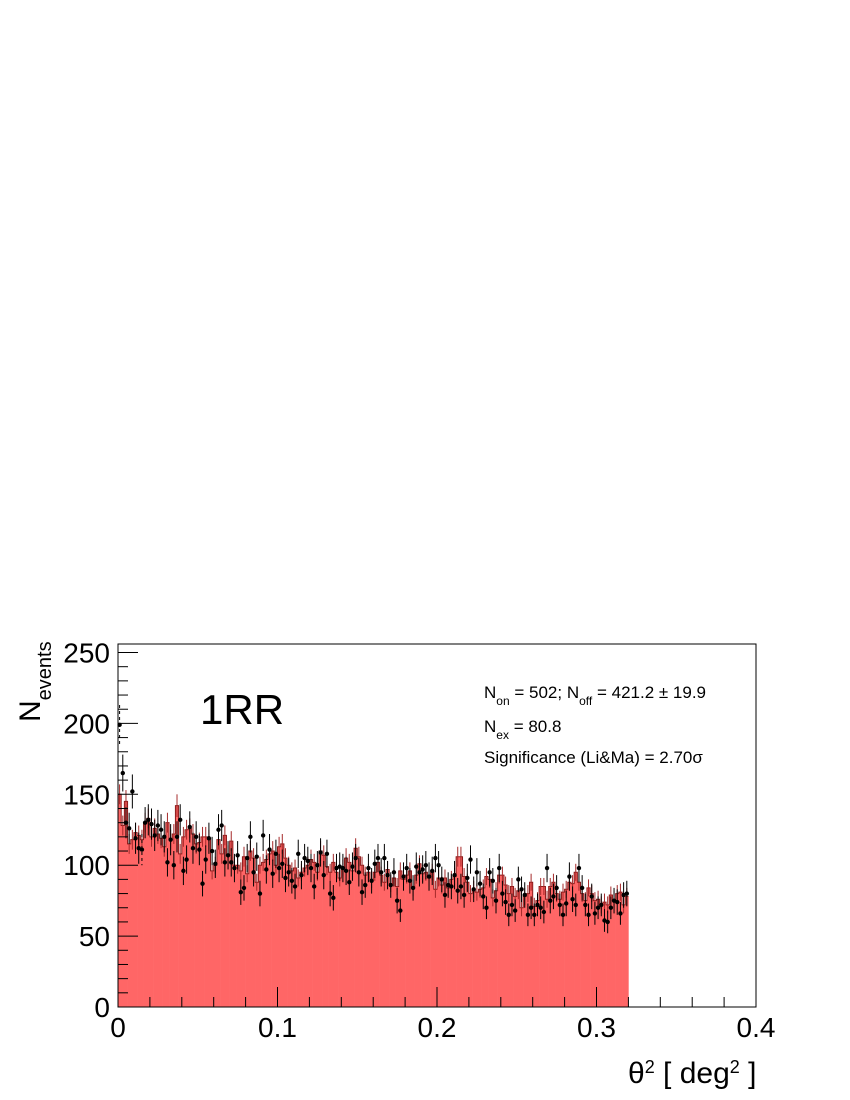 This screenshot has height=1100, width=850. Describe the element at coordinates (102, 1007) in the screenshot. I see `y-tick-label-0: 0` at that location.